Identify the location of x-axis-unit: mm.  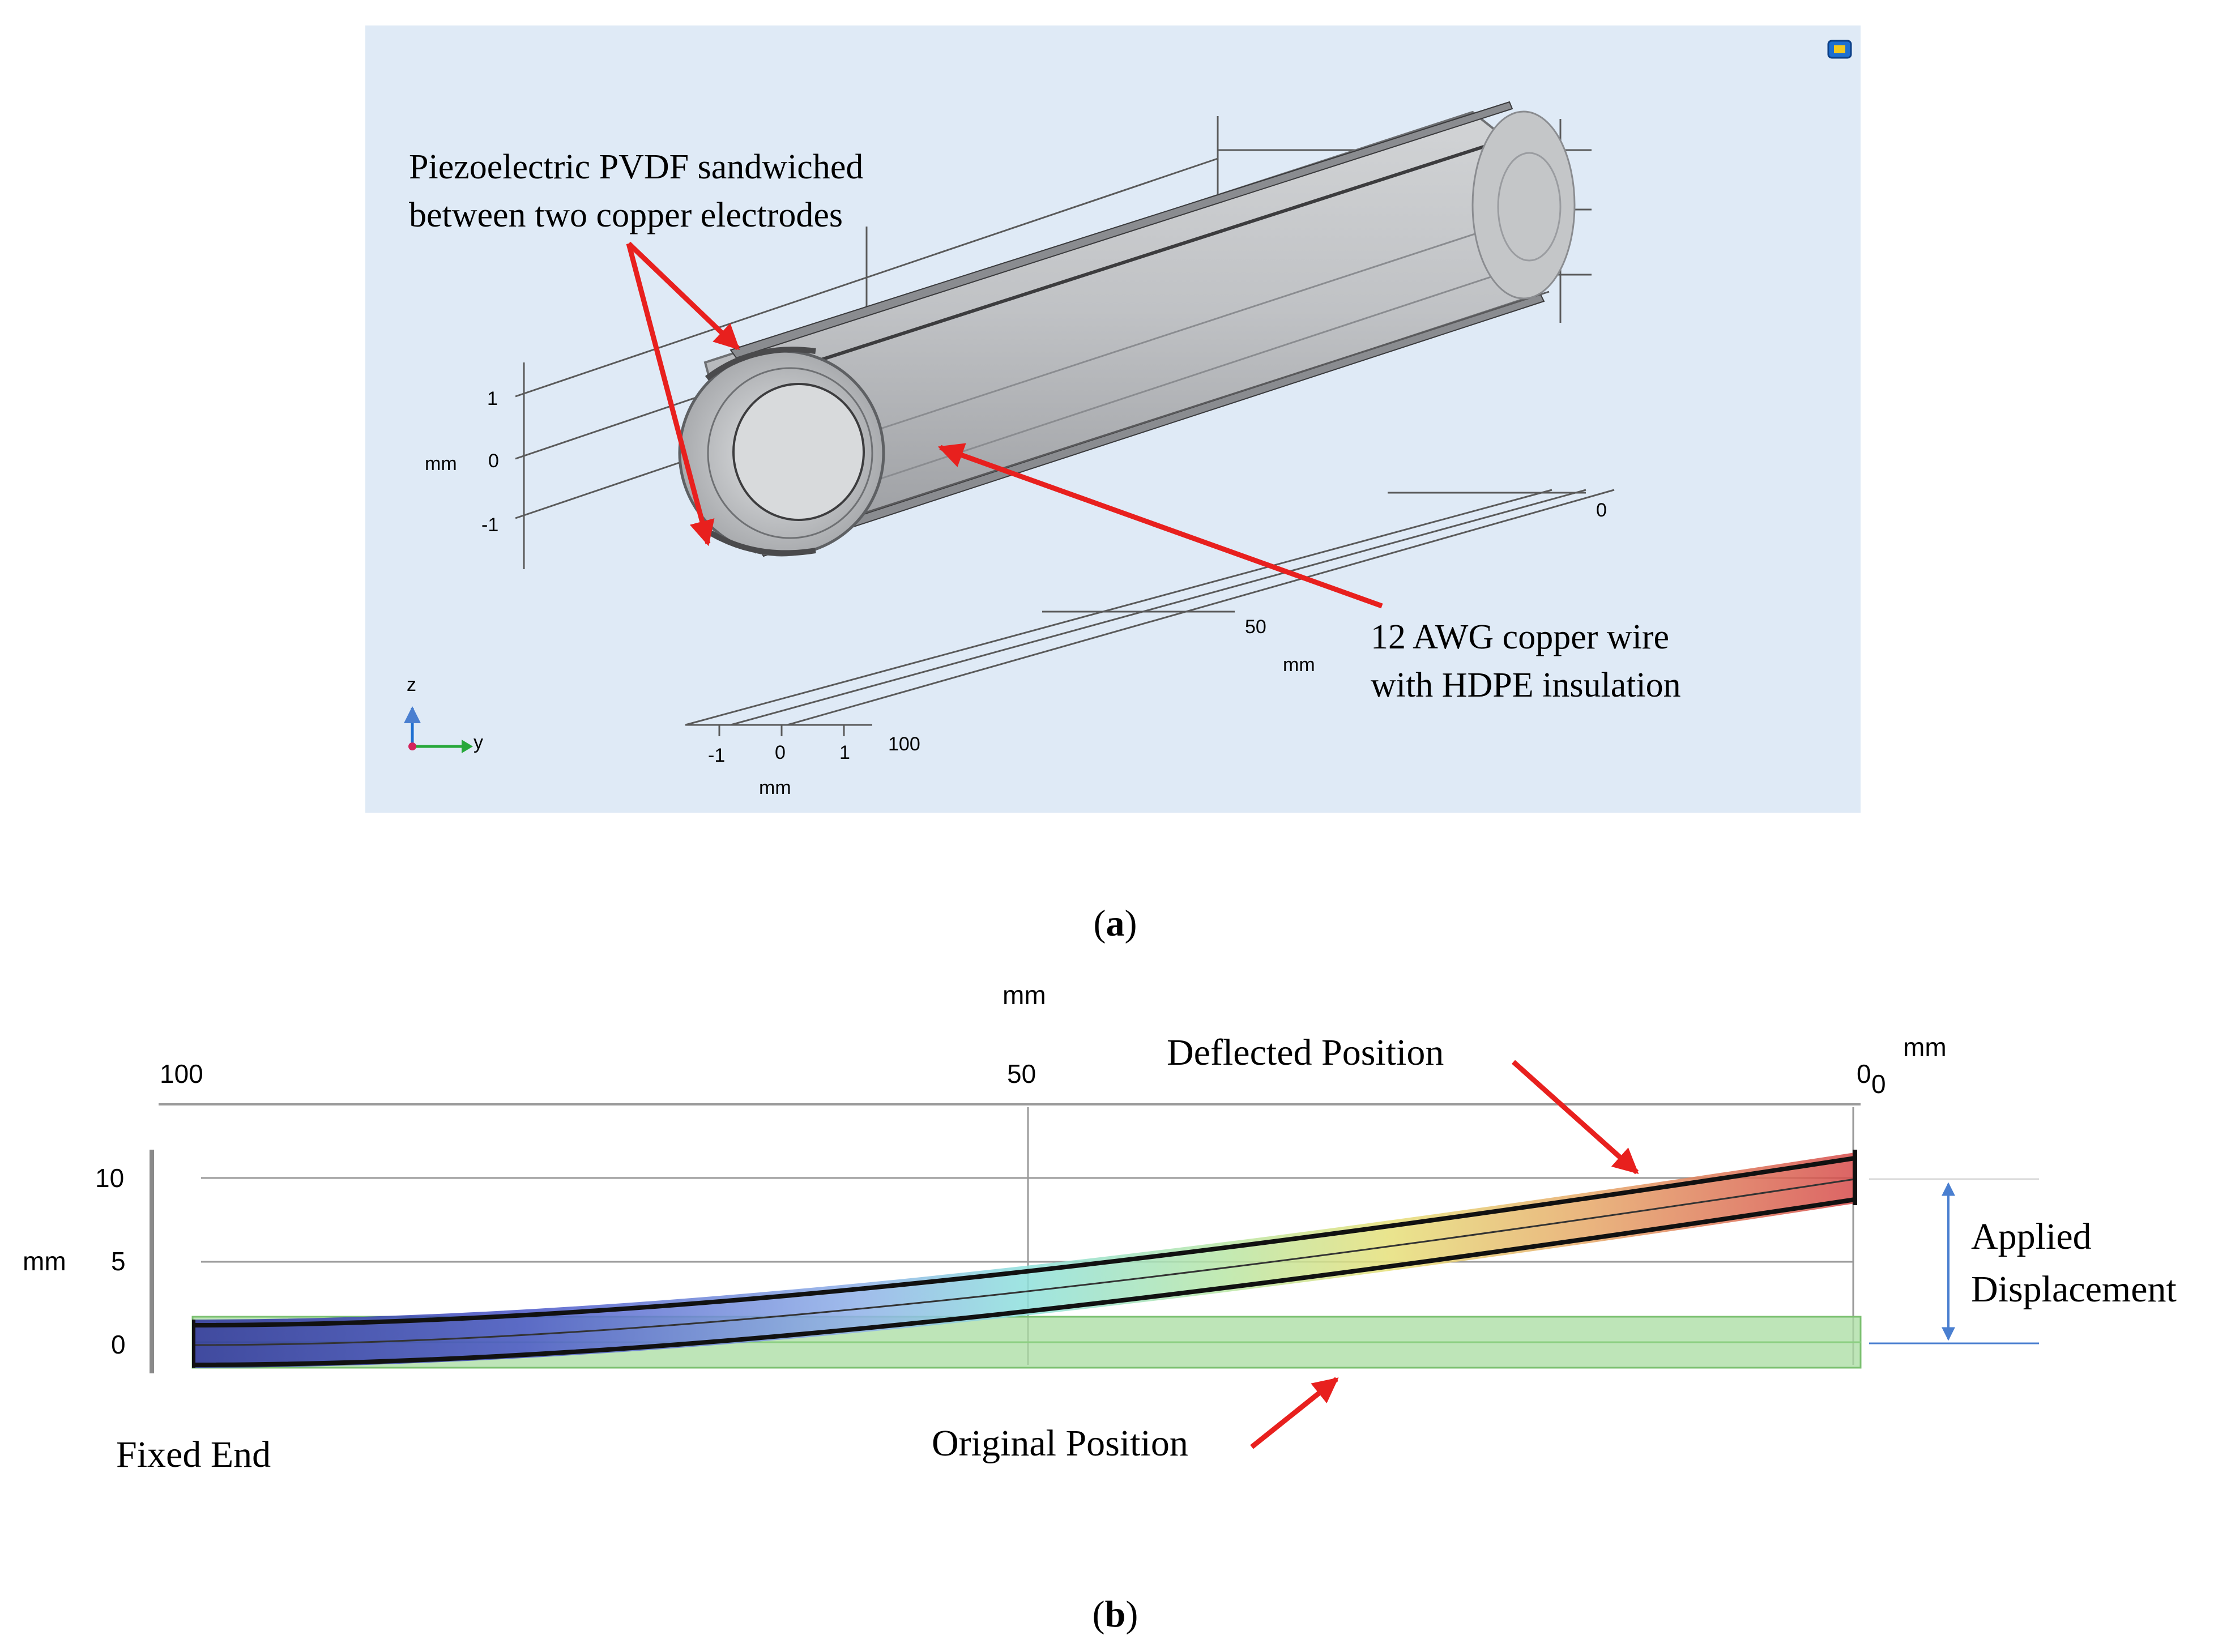
(1299, 665).